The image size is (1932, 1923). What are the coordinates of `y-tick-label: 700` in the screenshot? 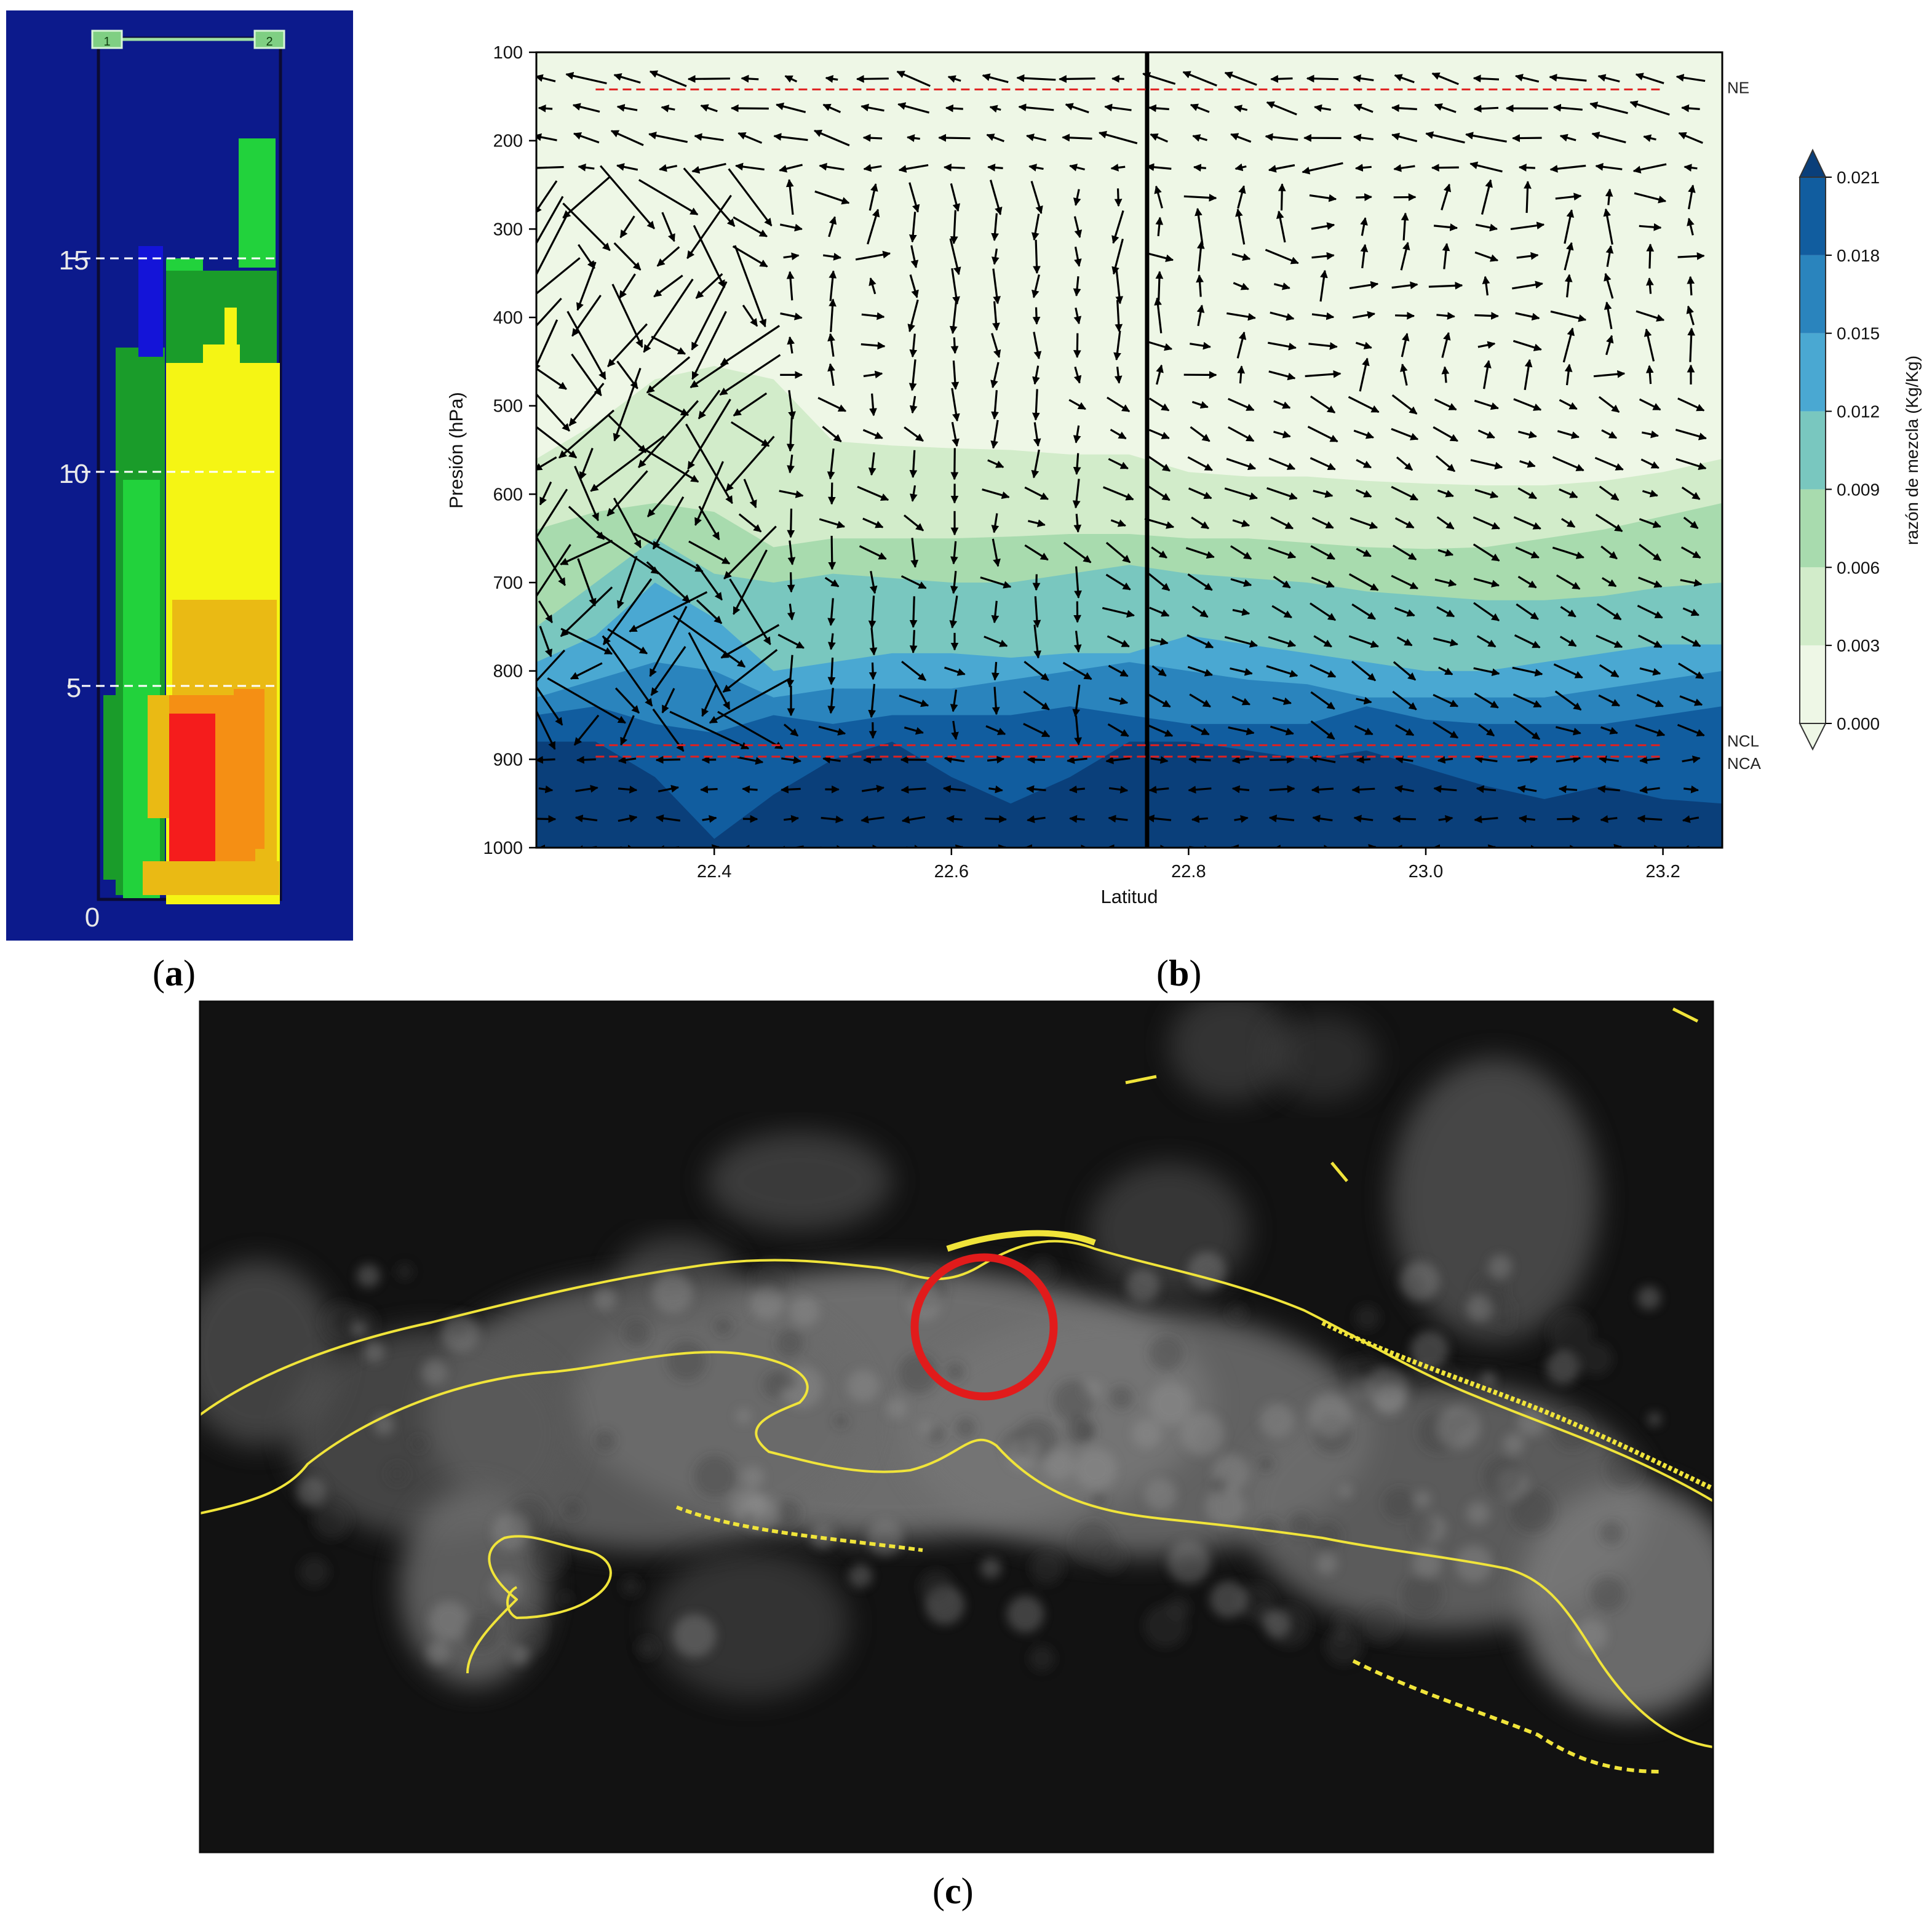 It's located at (508, 583).